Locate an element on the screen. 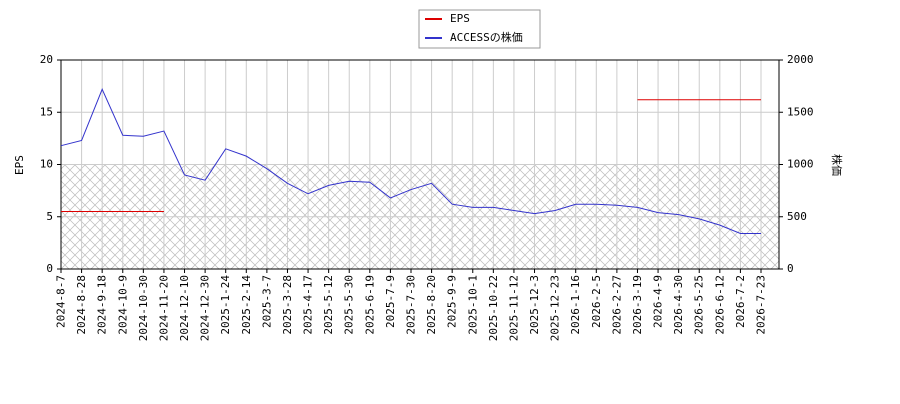  x-tick-label: 2025-12-23 is located at coordinates (555, 308).